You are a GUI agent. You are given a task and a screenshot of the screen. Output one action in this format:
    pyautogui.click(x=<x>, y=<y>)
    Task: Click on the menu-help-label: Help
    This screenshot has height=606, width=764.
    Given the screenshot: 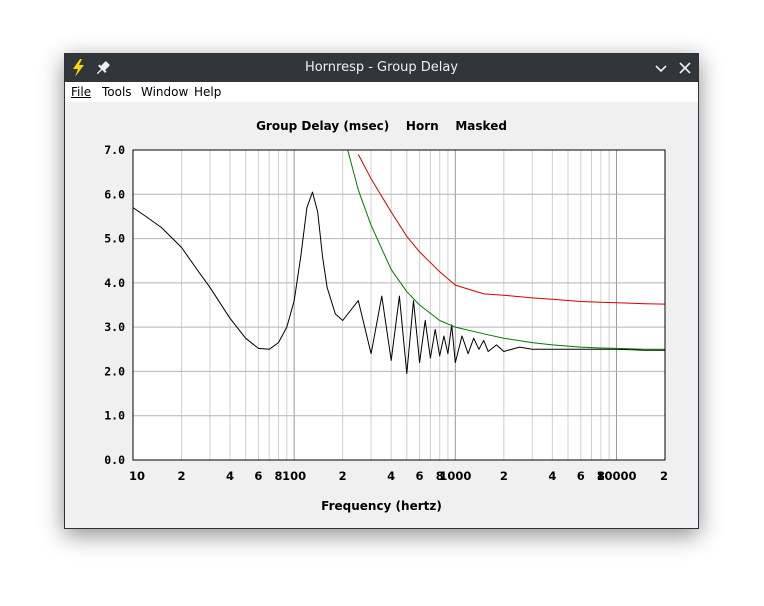 What is the action you would take?
    pyautogui.click(x=208, y=92)
    